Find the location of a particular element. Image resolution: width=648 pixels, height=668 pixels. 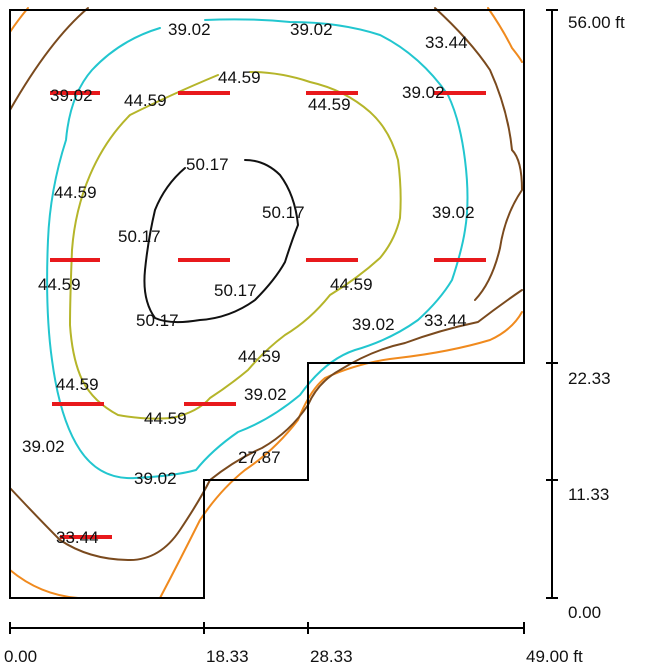

contour-label: 27.87 is located at coordinates (259, 457).